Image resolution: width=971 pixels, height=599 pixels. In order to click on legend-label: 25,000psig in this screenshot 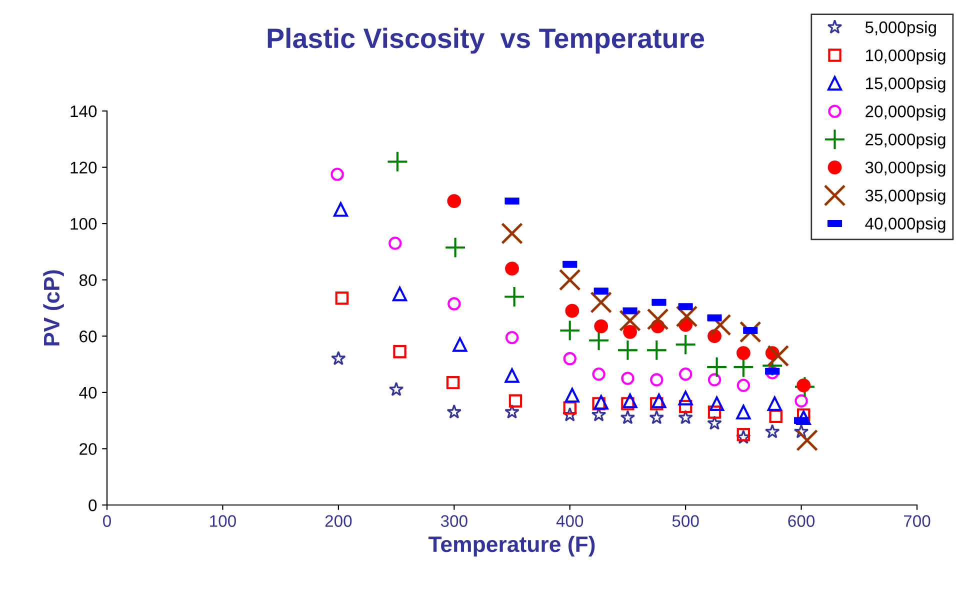, I will do `click(906, 141)`.